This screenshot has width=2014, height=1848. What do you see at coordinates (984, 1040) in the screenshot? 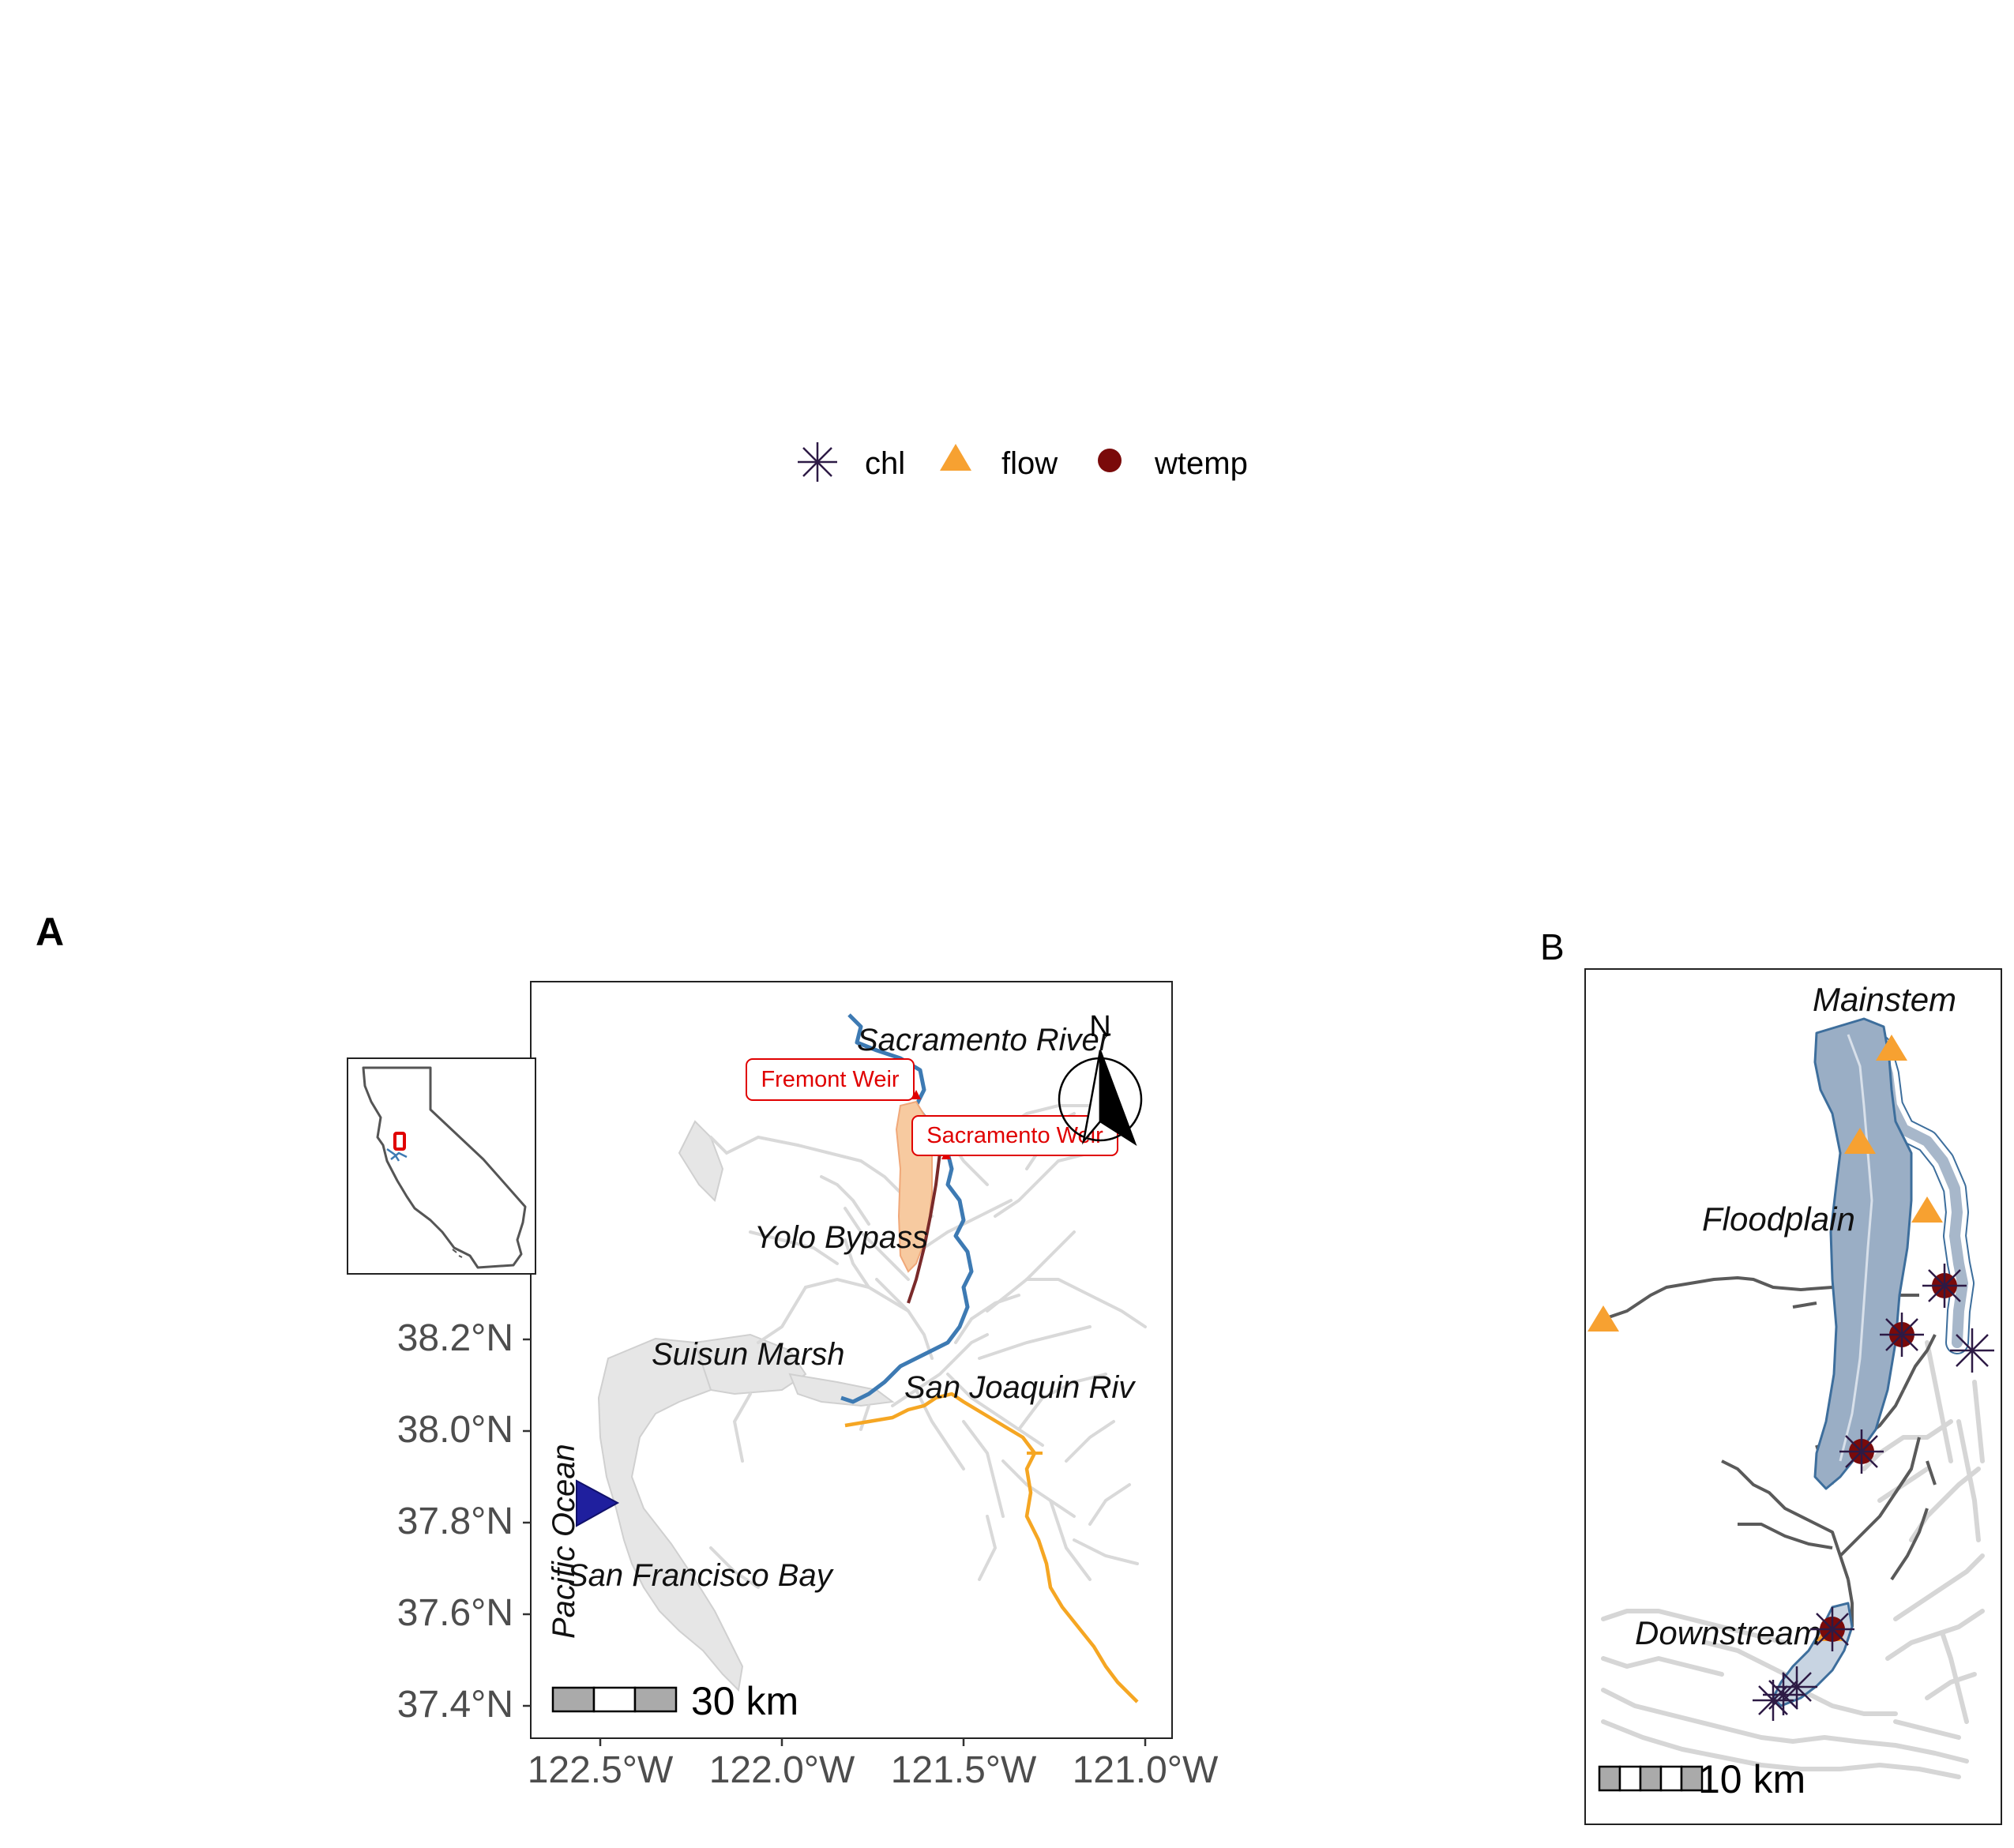
I see `label-sacramento-river: Sacramento River` at bounding box center [984, 1040].